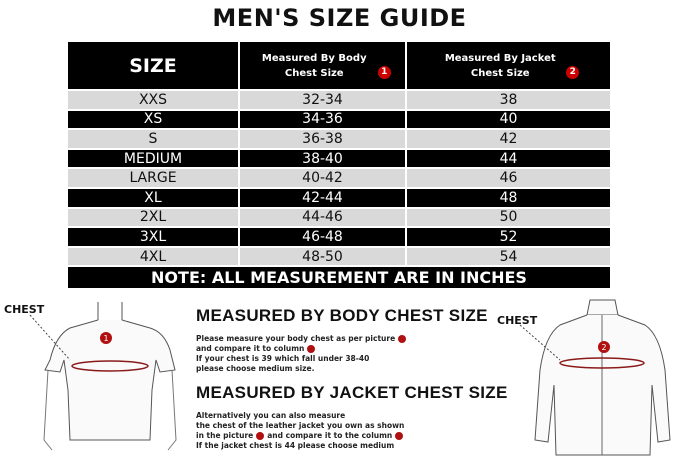  I want to click on badge-2-figure, so click(604, 347).